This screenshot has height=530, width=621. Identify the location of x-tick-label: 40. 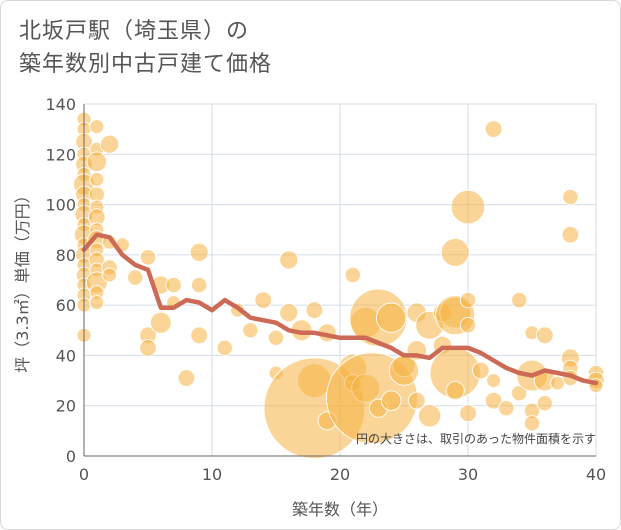
(596, 474).